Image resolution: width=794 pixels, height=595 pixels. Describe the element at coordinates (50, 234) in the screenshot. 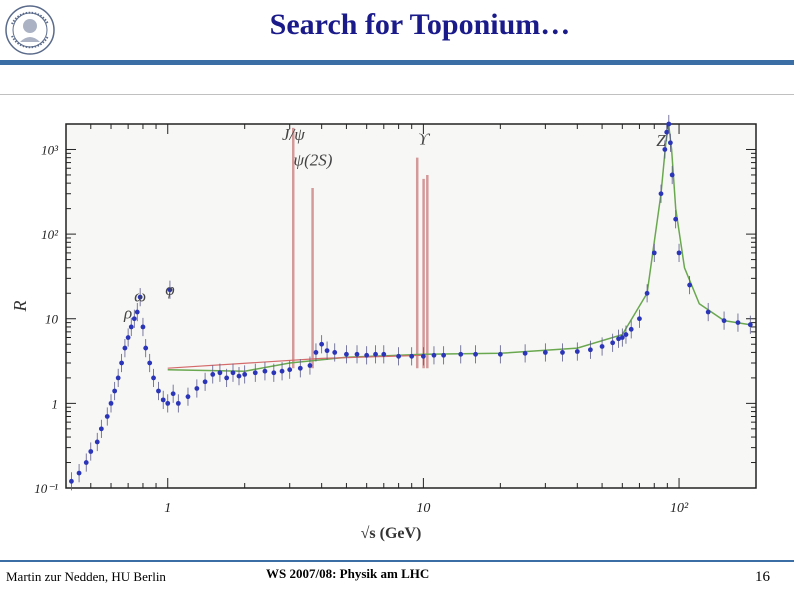

I see `y-tick-label: 10²` at that location.